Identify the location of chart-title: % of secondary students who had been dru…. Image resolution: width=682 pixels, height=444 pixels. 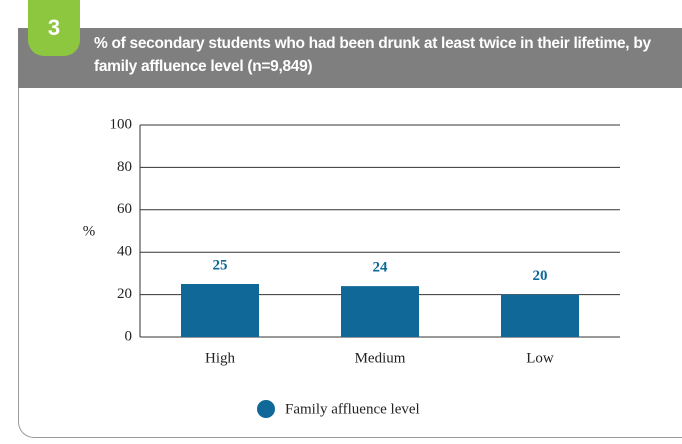
(372, 55).